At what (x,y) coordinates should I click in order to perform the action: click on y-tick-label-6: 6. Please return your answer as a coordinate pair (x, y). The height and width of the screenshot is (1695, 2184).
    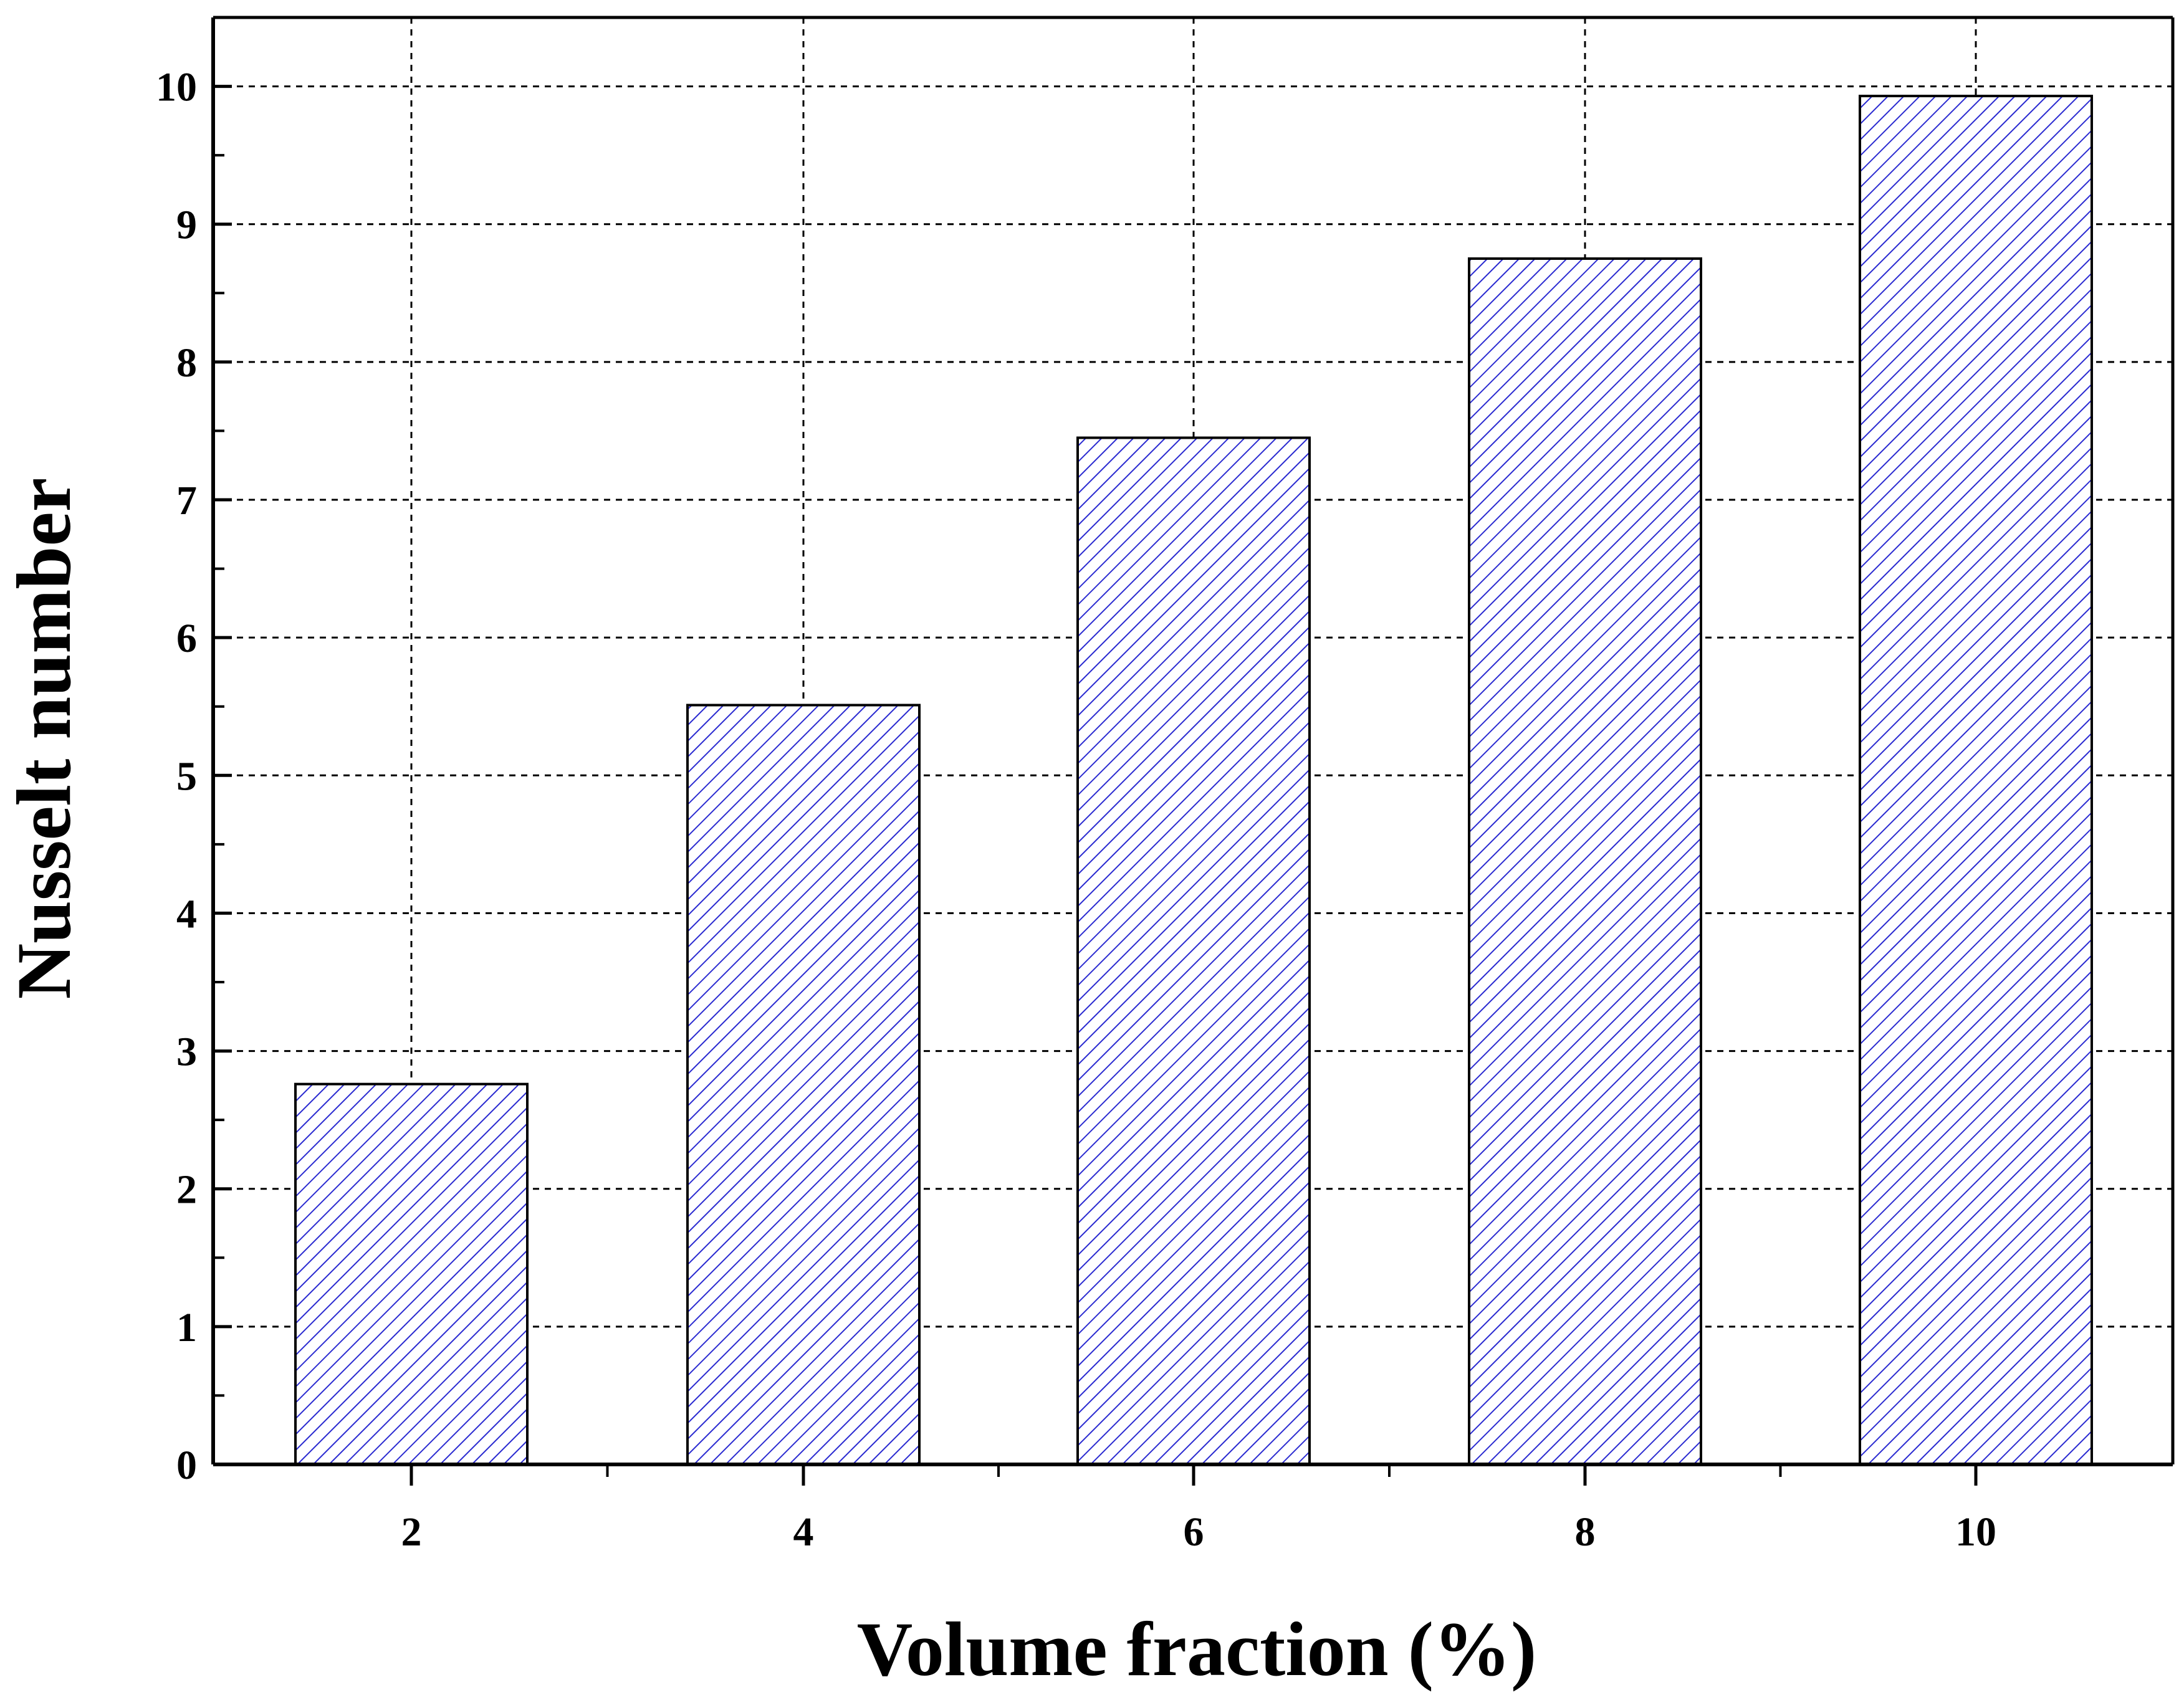
    Looking at the image, I should click on (187, 638).